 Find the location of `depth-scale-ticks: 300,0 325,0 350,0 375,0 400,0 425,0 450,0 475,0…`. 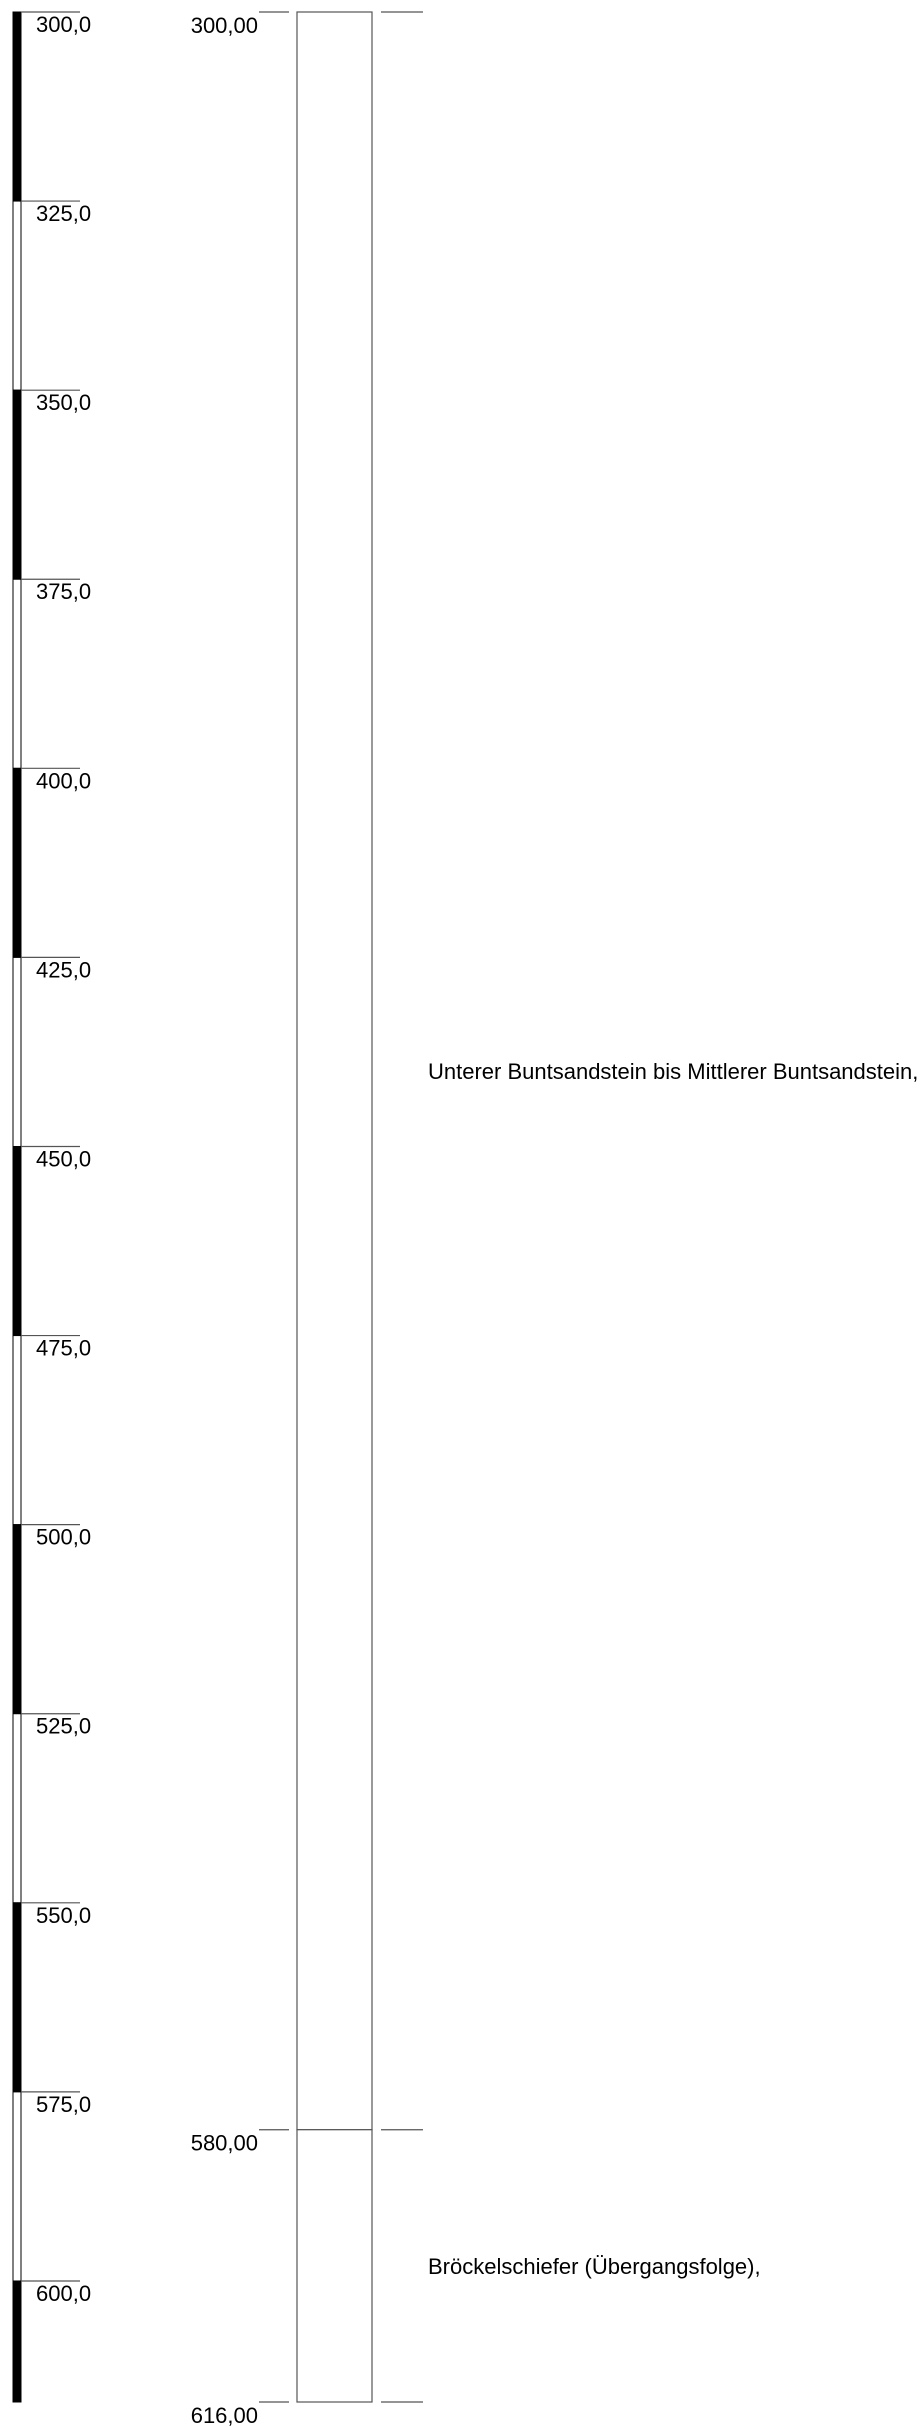

depth-scale-ticks: 300,0 325,0 350,0 375,0 400,0 425,0 450,0 475,0… is located at coordinates (56, 1158).